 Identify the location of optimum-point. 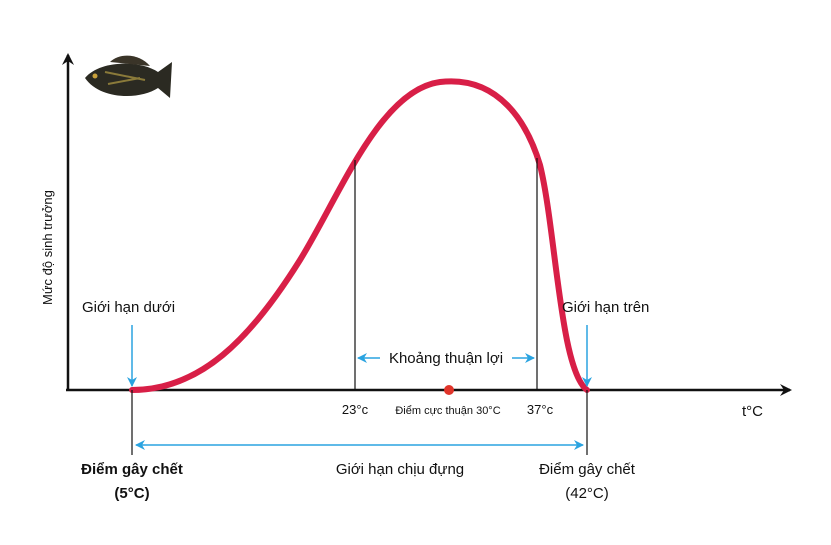
(449, 390).